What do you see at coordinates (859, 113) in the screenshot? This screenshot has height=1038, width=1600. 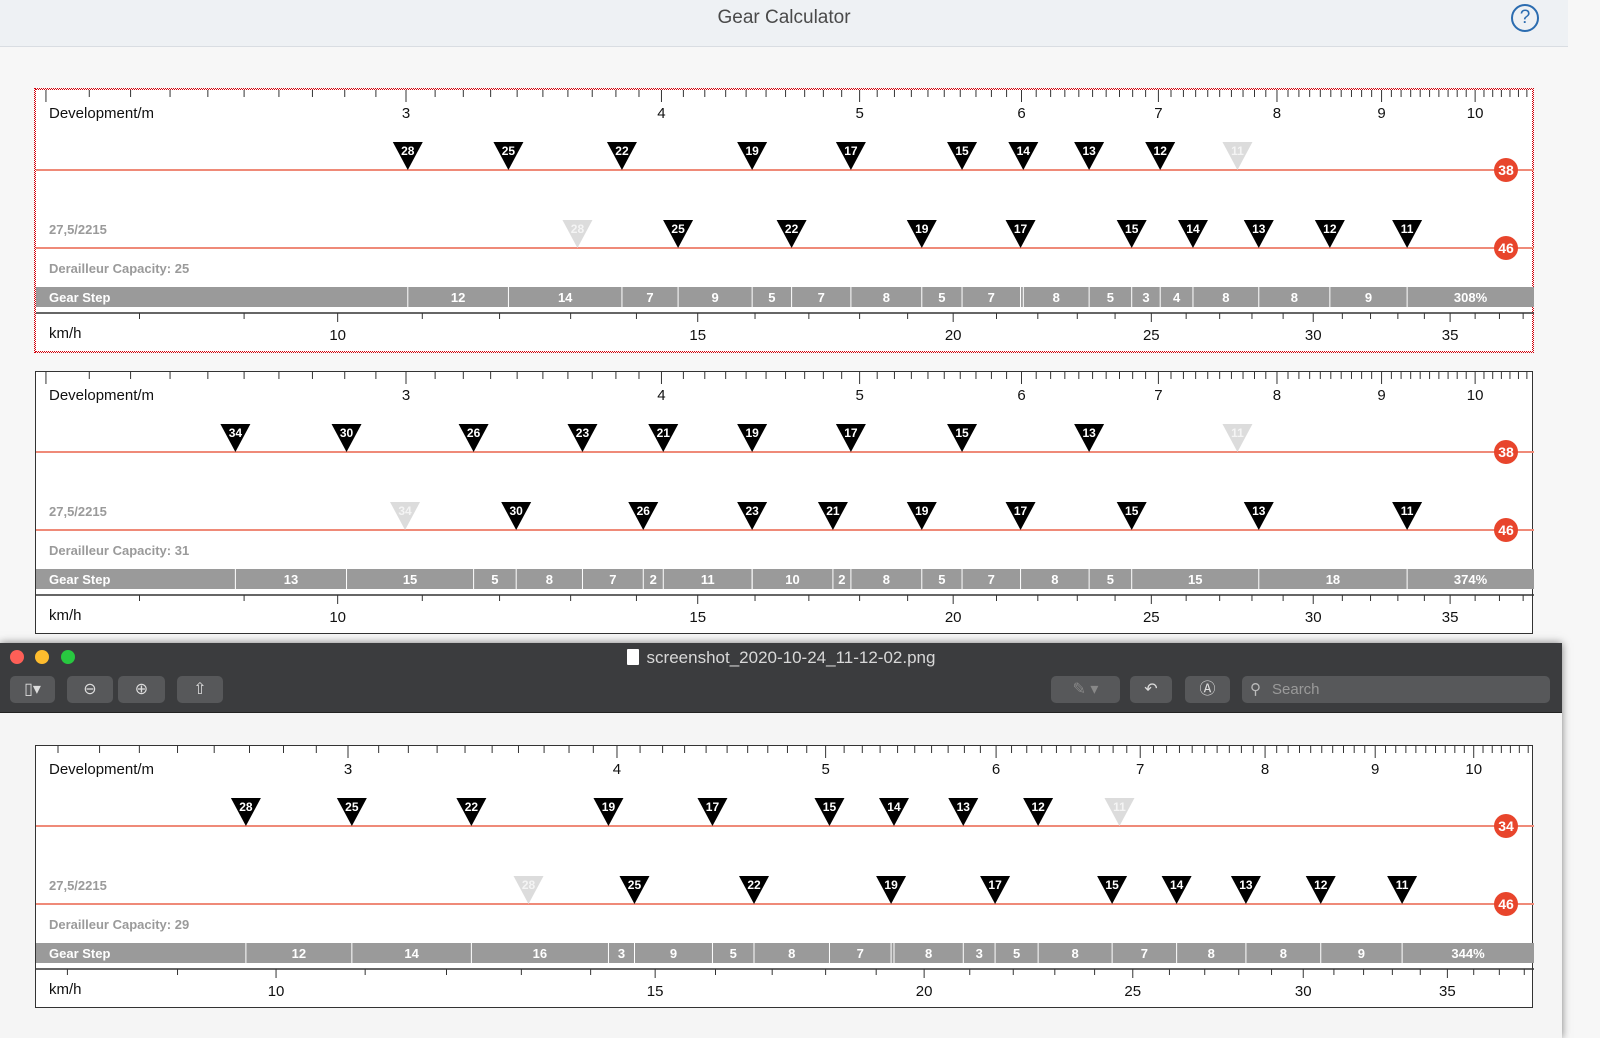 I see `dev-tick-label: 5` at bounding box center [859, 113].